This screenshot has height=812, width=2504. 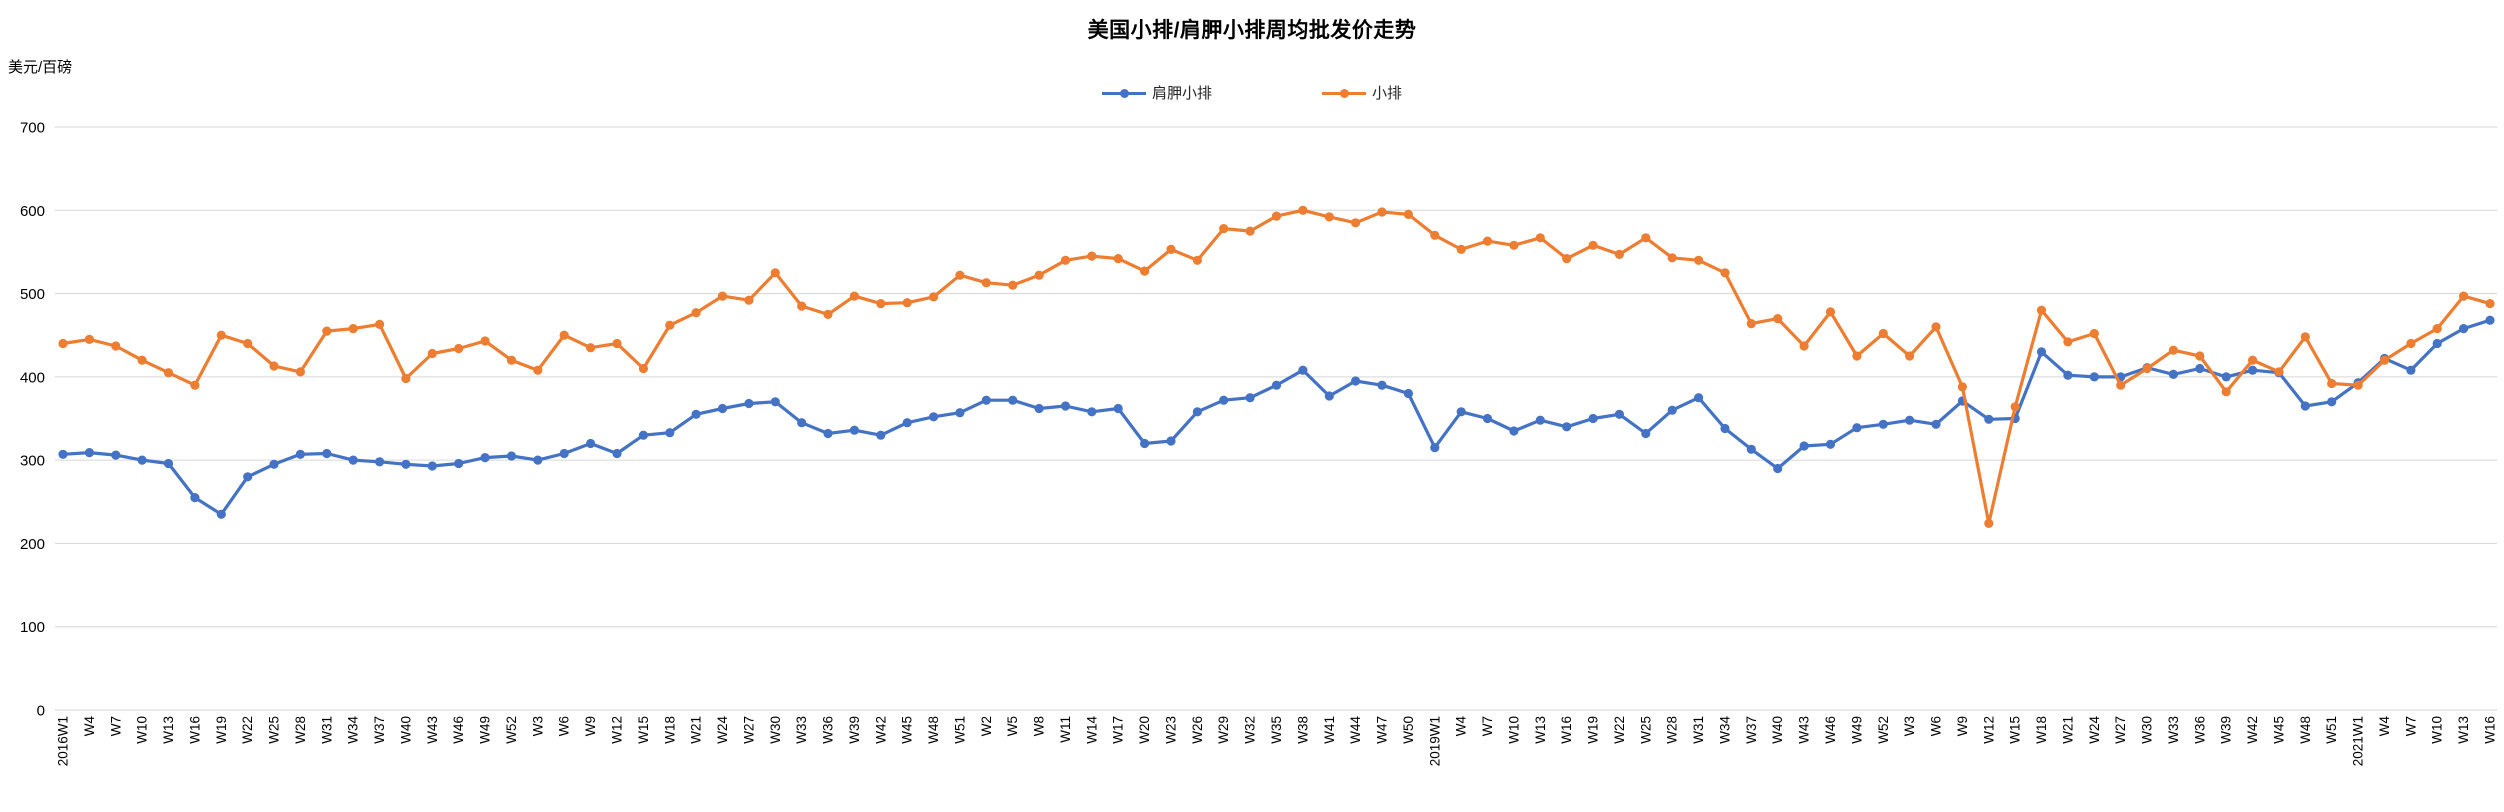 What do you see at coordinates (2358, 741) in the screenshot?
I see `x-axis-tick-label: 2021W1` at bounding box center [2358, 741].